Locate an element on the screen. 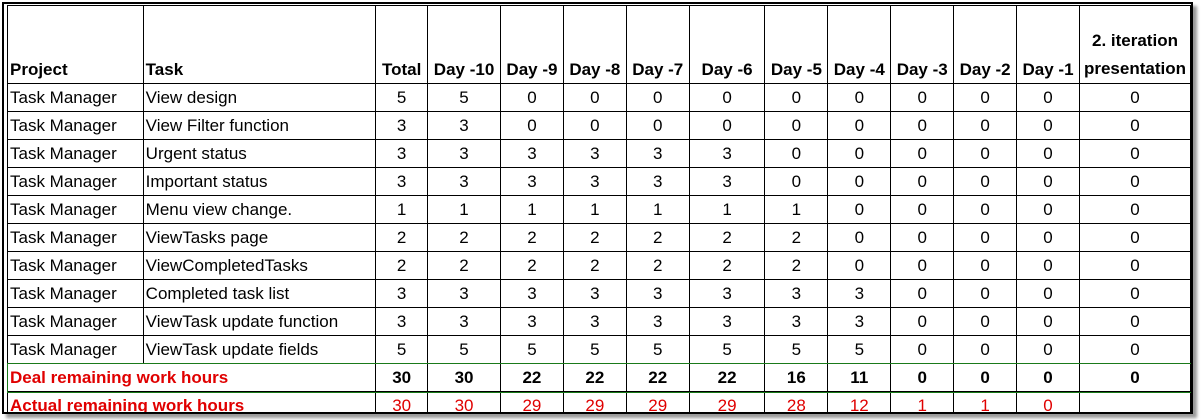 The image size is (1202, 420). header-day: Day -4 is located at coordinates (859, 44).